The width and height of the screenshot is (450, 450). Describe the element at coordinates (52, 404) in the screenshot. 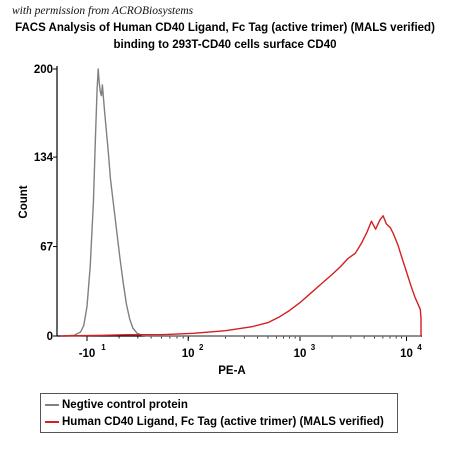

I see `legend-swatch-gray` at that location.